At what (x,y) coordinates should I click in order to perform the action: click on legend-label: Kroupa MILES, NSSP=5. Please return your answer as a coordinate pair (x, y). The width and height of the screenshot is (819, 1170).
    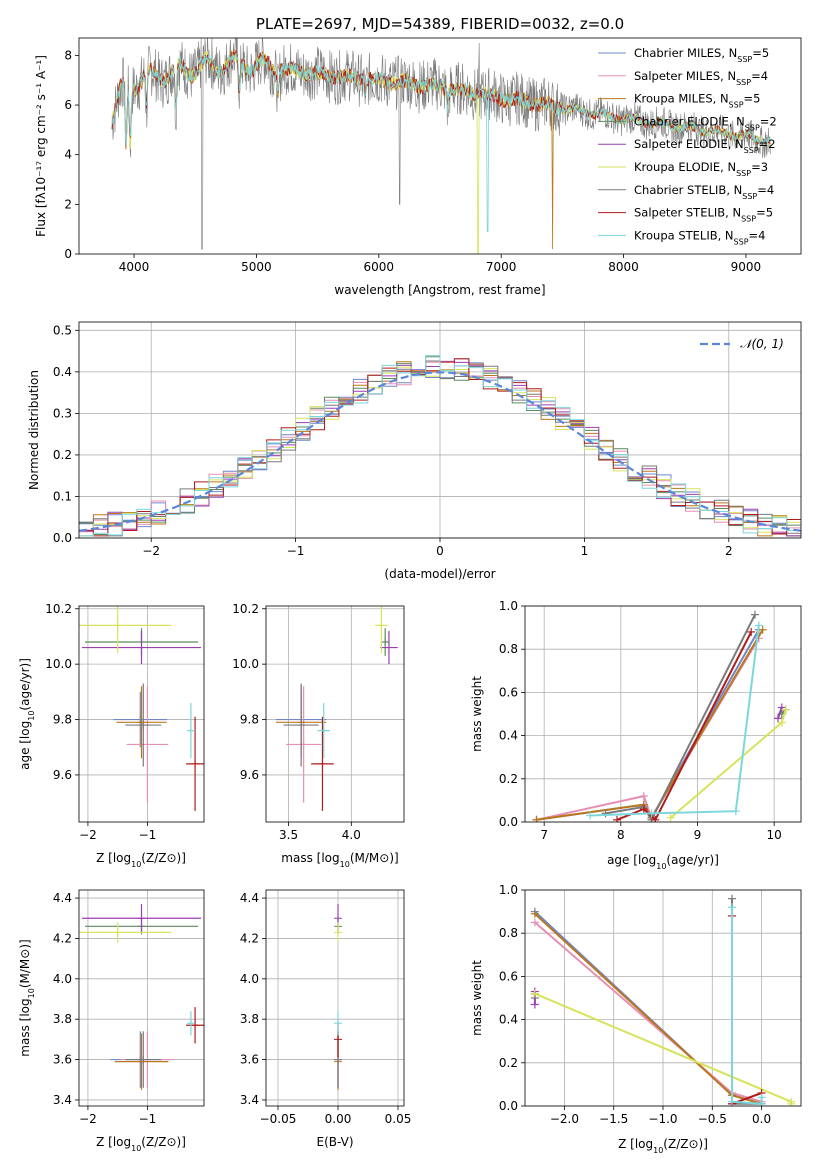
    Looking at the image, I should click on (697, 101).